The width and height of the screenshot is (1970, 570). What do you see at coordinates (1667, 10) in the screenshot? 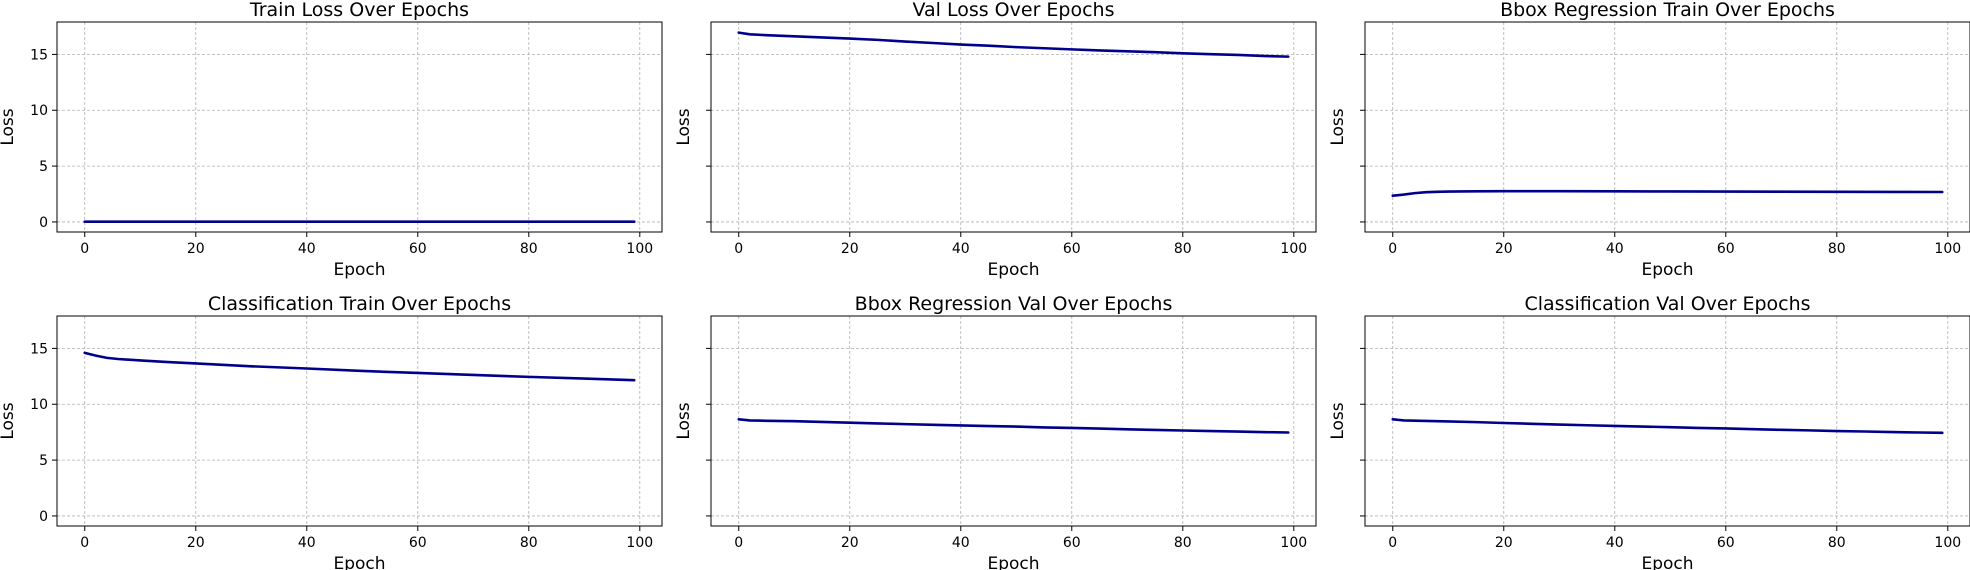
I see `chart-title: Bbox Regression Train Over Epochs` at bounding box center [1667, 10].